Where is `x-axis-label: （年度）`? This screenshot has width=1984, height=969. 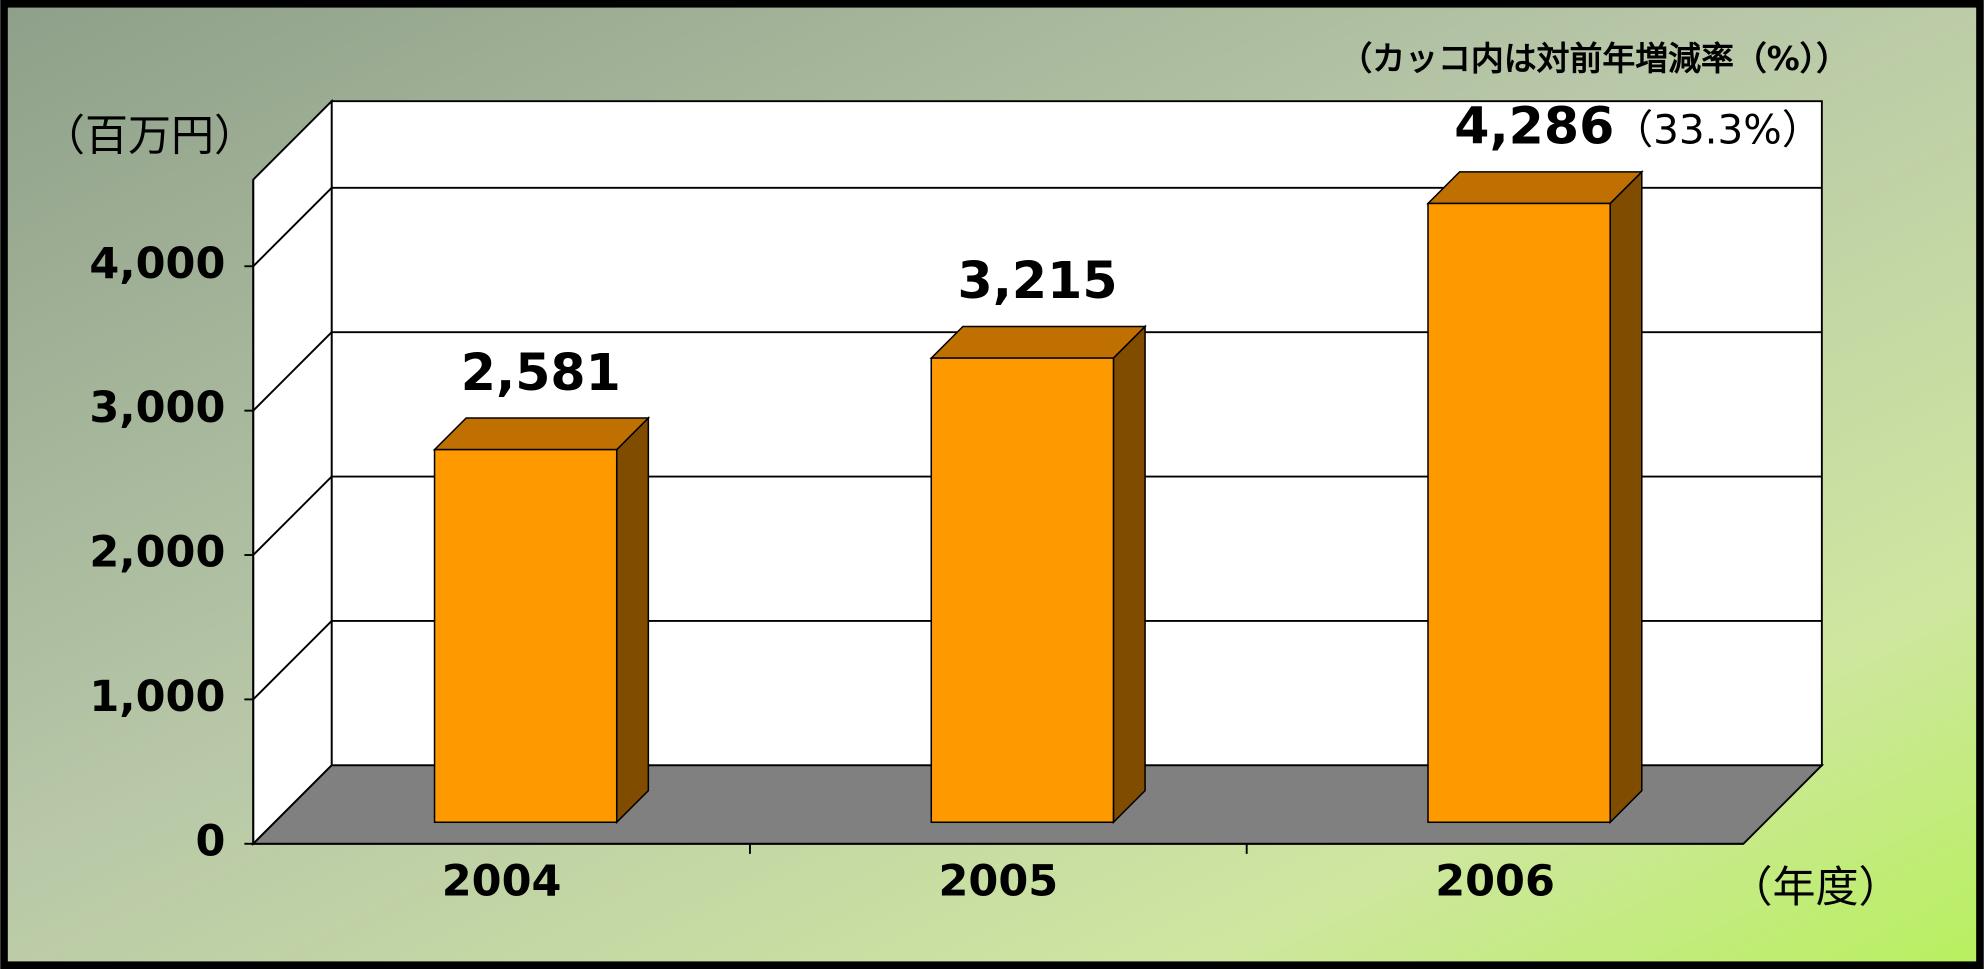 x-axis-label: （年度） is located at coordinates (1816, 888).